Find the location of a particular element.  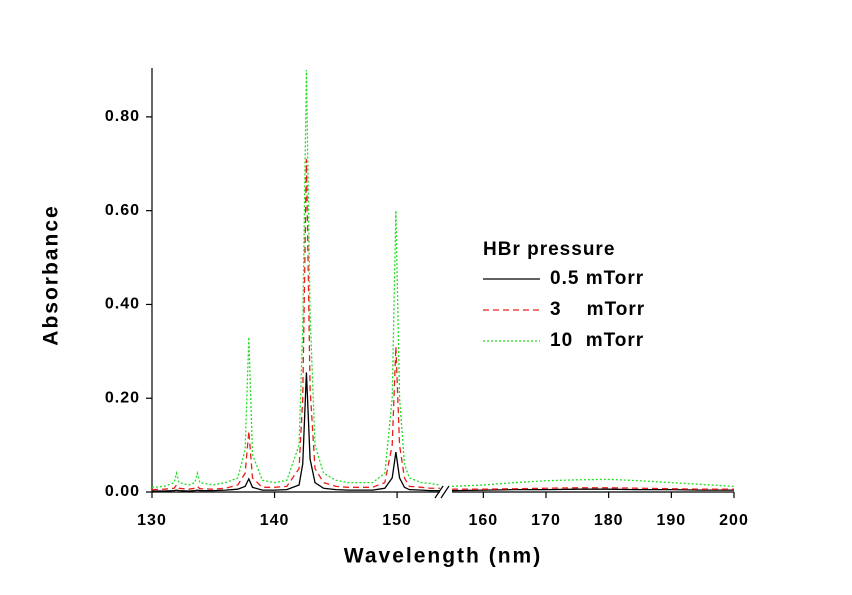

x-tick-label: 140 is located at coordinates (275, 520).